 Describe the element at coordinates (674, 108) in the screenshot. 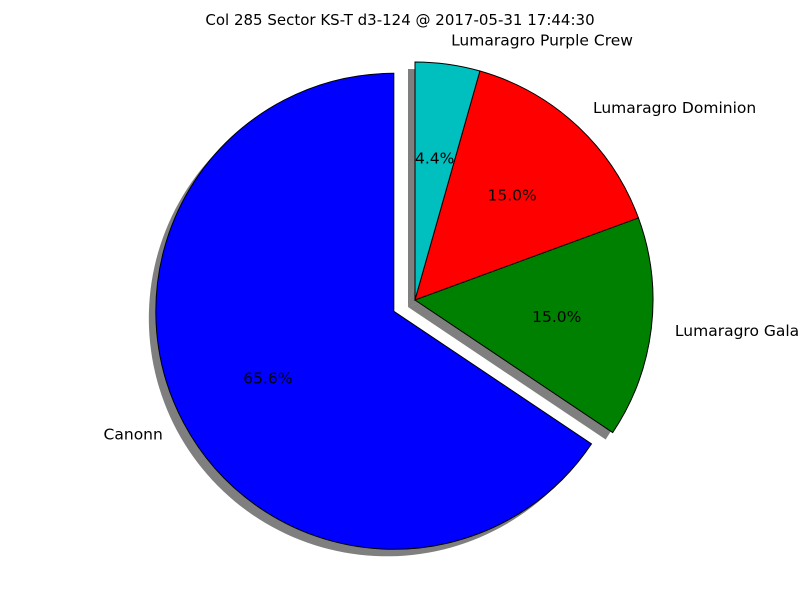

I see `slice-label-lumaragro-dominion: Lumaragro Dominion` at that location.